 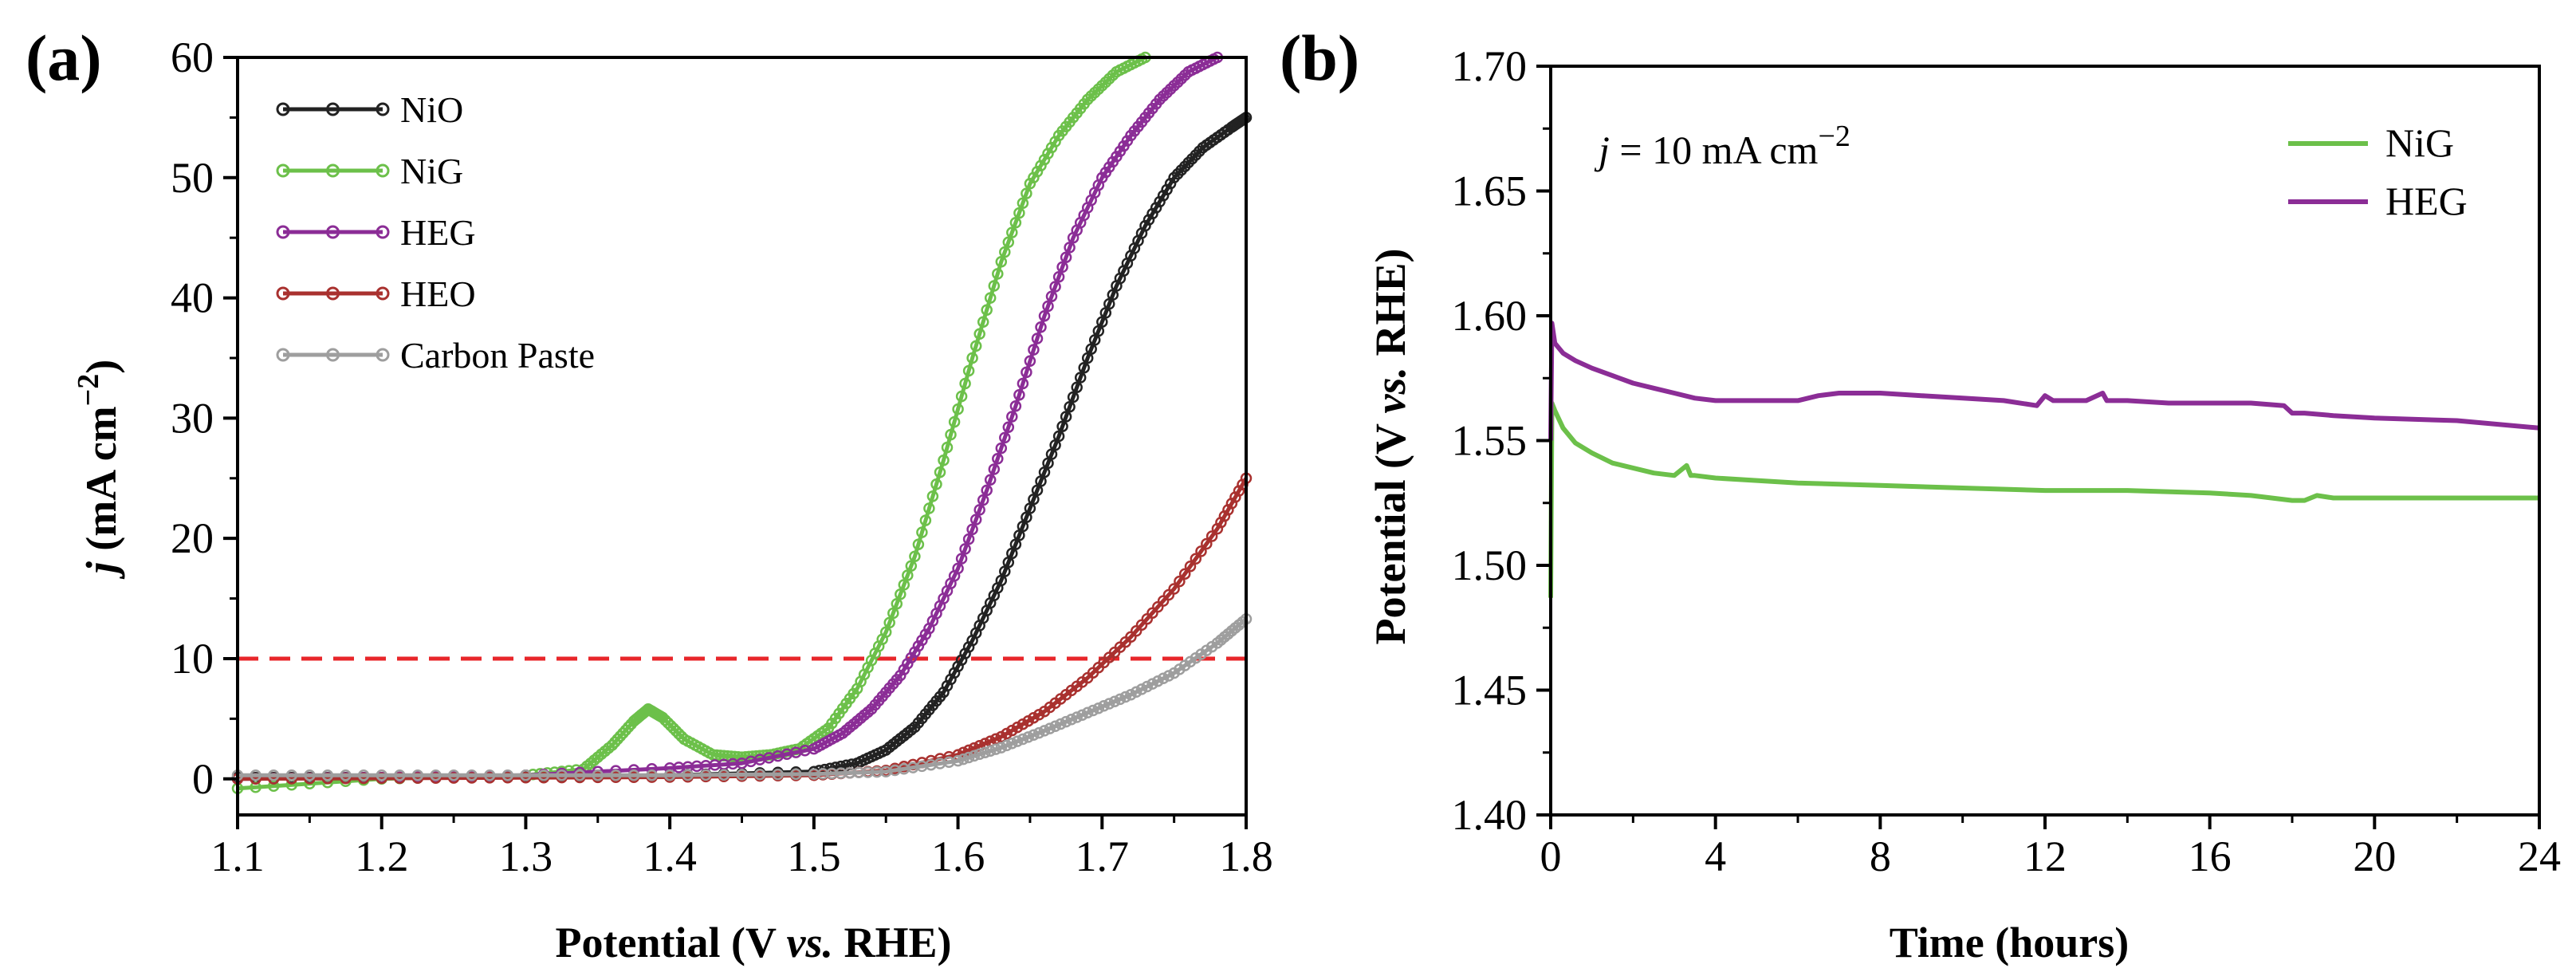 What do you see at coordinates (2375, 856) in the screenshot?
I see `x-tick-label: 20` at bounding box center [2375, 856].